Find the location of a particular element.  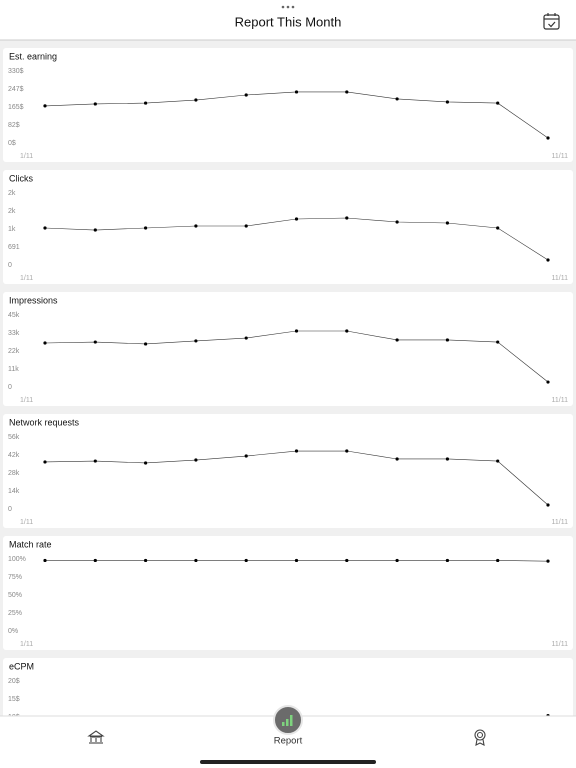

report-tab: Report is located at coordinates (288, 726).